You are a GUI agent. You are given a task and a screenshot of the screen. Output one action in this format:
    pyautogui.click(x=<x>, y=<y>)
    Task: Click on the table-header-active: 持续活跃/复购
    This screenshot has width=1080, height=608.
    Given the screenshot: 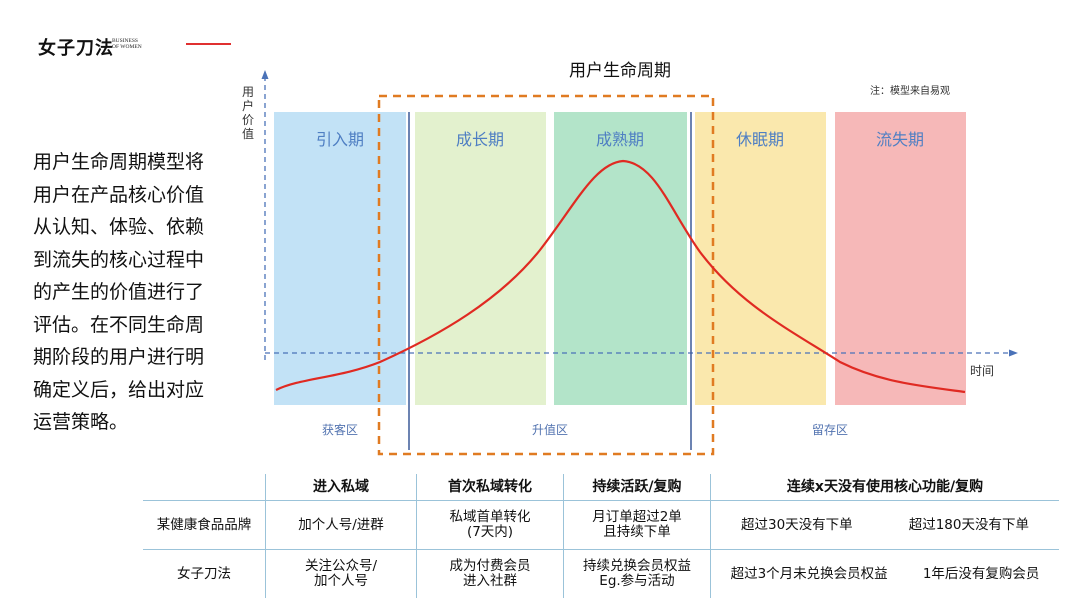 What is the action you would take?
    pyautogui.click(x=637, y=487)
    